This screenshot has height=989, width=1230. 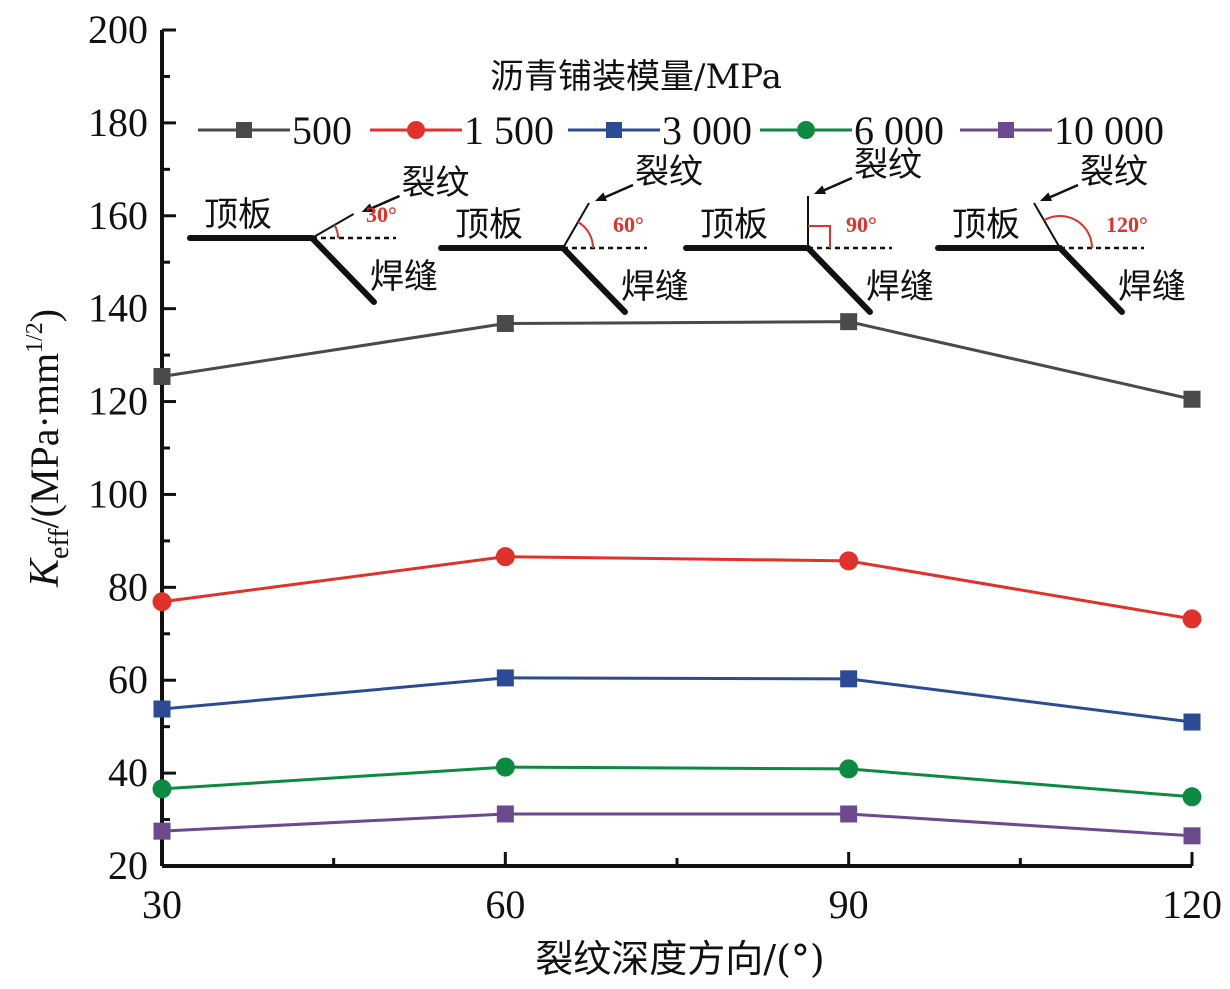 I want to click on x-tick-label: 60, so click(x=505, y=904).